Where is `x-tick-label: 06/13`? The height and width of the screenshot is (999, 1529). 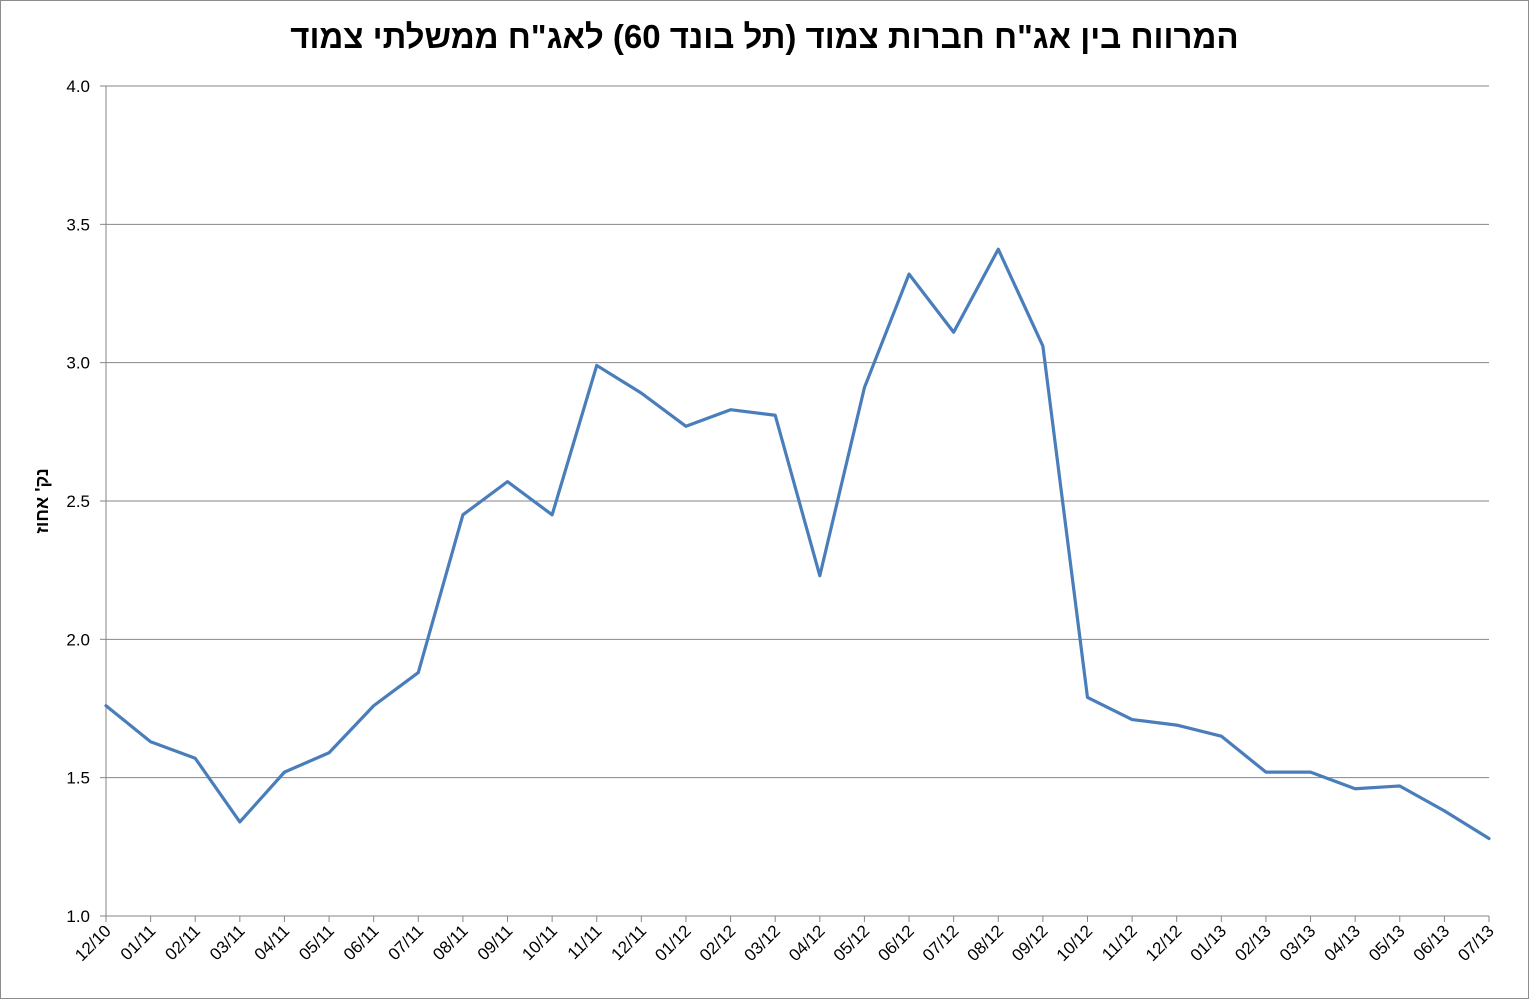
x-tick-label: 06/13 is located at coordinates (1432, 943).